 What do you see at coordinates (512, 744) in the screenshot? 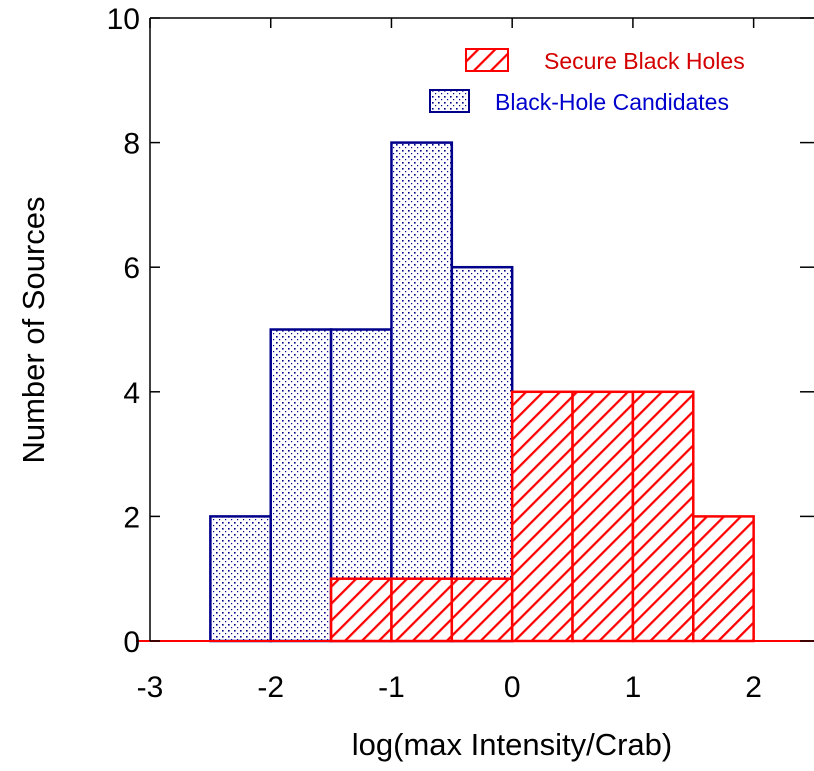
I see `x-axis-title: log(max Intensity/Crab)` at bounding box center [512, 744].